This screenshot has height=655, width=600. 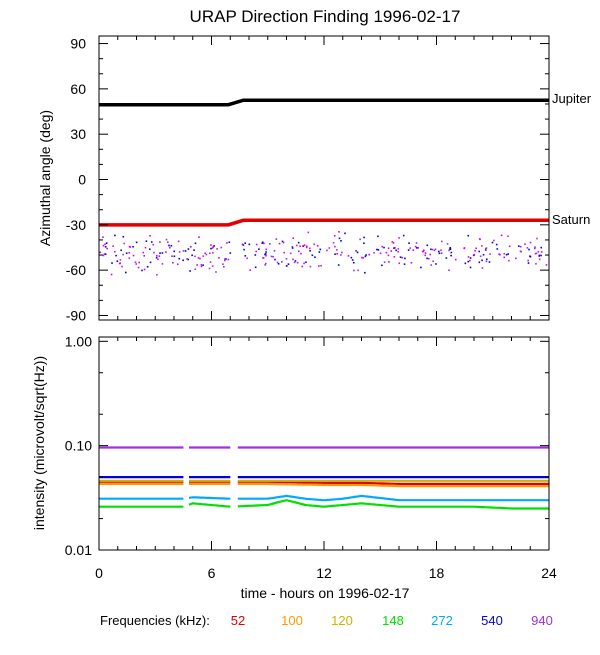 I want to click on time-x-tick-label: 18, so click(x=437, y=573).